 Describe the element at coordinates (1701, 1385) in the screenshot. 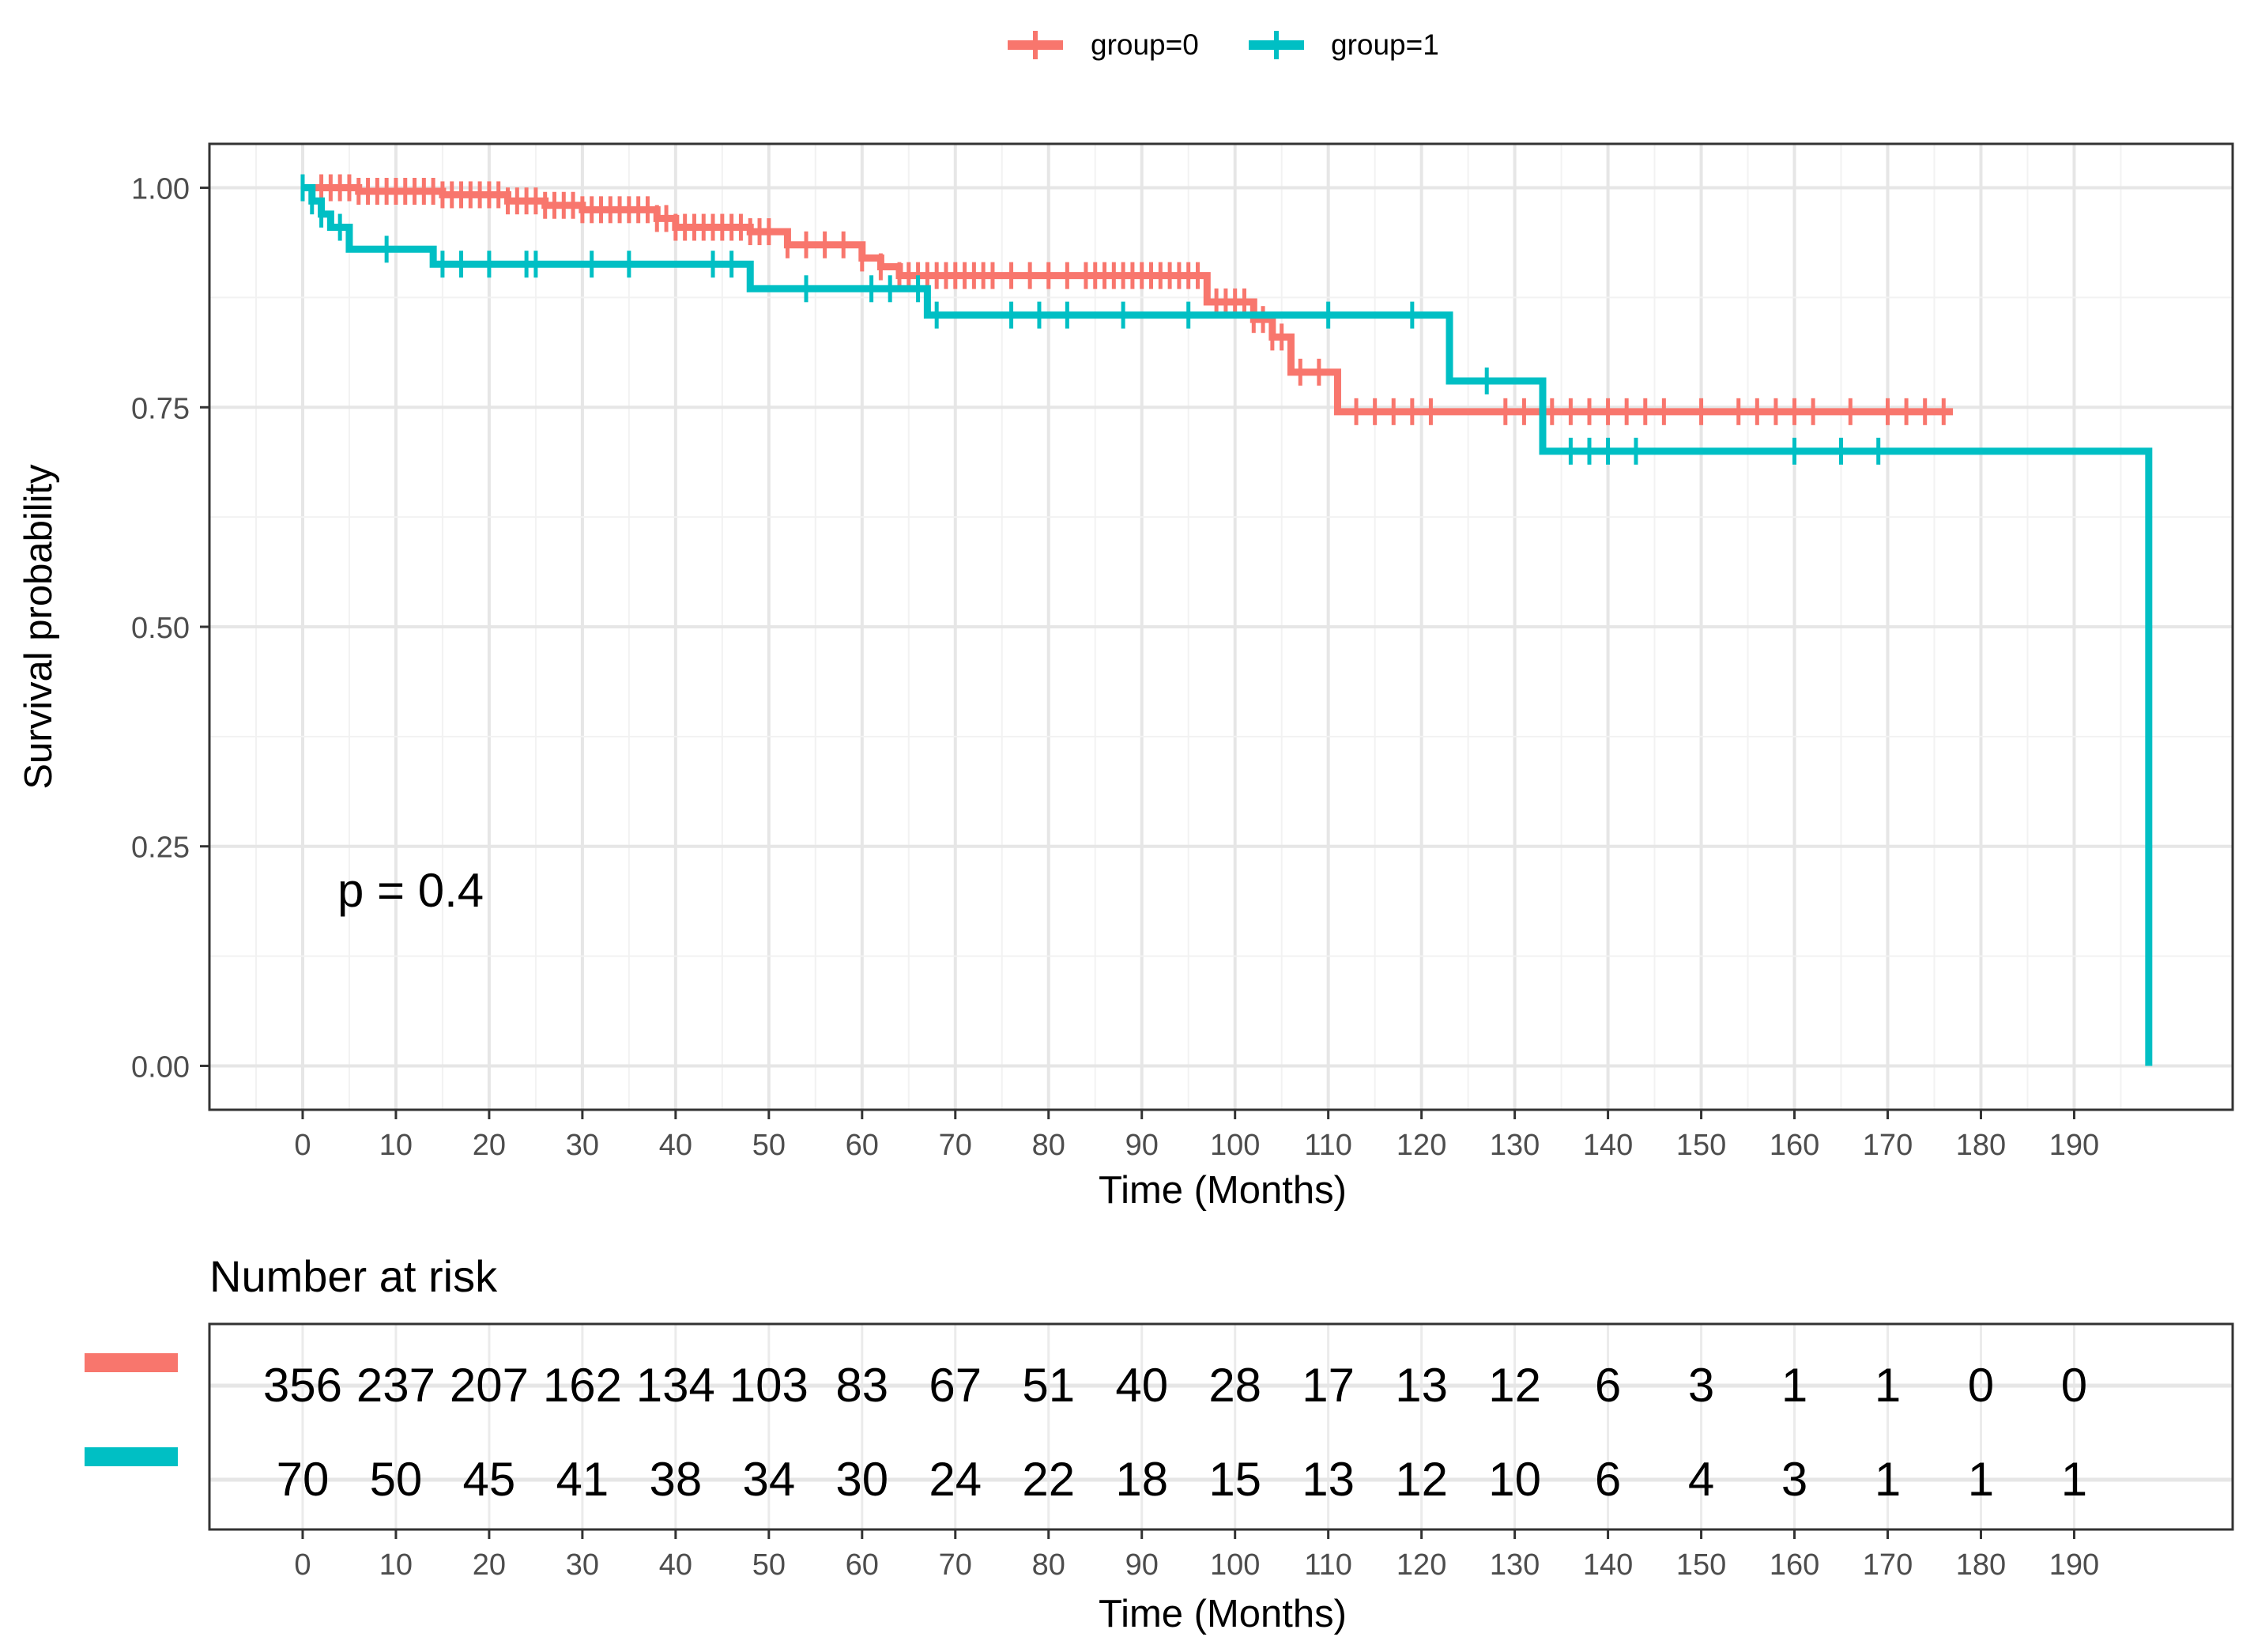

I see `risk-value-group-0: 3` at that location.